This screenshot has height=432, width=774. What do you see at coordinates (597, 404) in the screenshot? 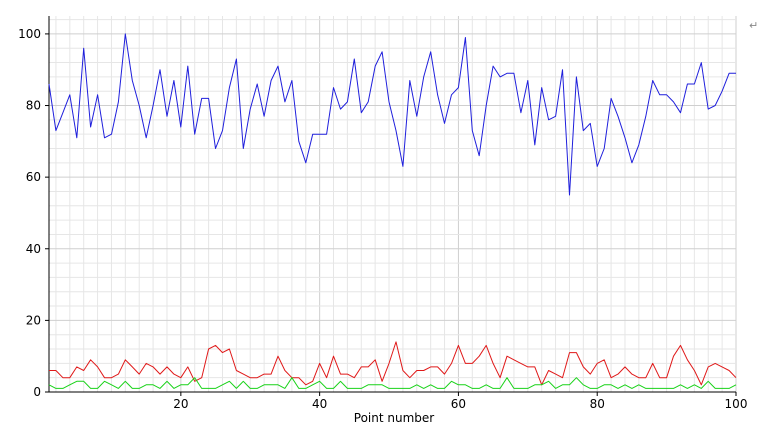
I see `x-tick-label: 80` at bounding box center [597, 404].